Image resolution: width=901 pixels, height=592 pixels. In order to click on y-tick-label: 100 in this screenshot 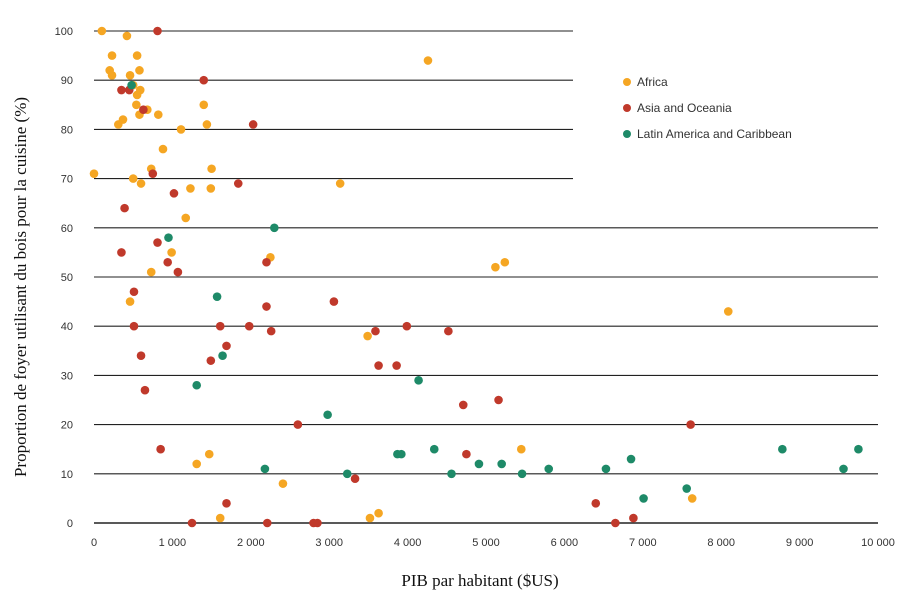, I will do `click(64, 32)`.